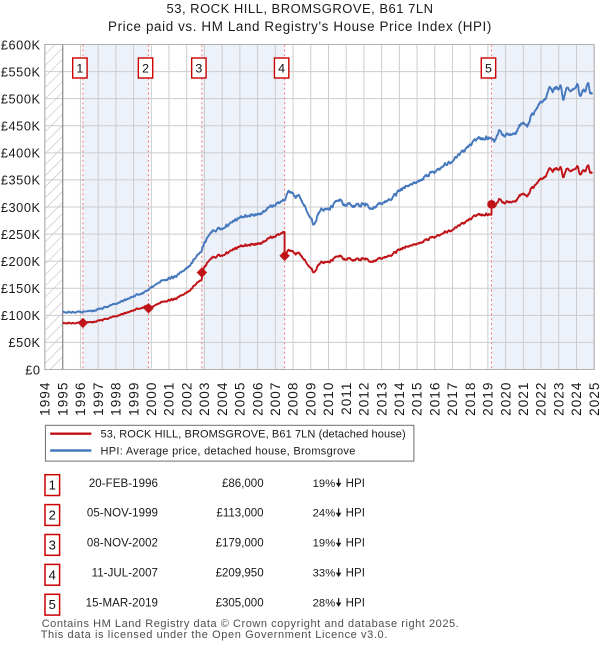 This screenshot has height=650, width=600. What do you see at coordinates (452, 399) in the screenshot?
I see `svg-text: 2017` at bounding box center [452, 399].